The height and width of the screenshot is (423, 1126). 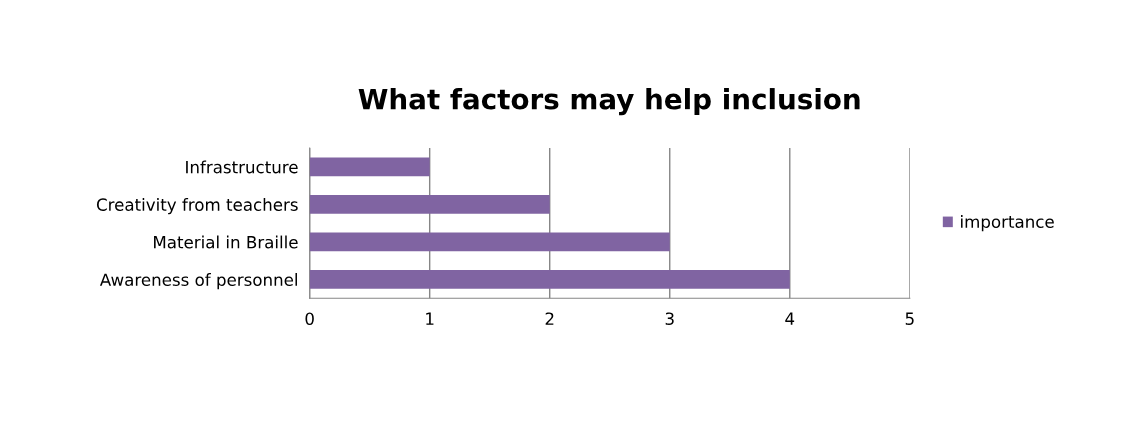 I want to click on x-tick-label: 5, so click(x=909, y=318).